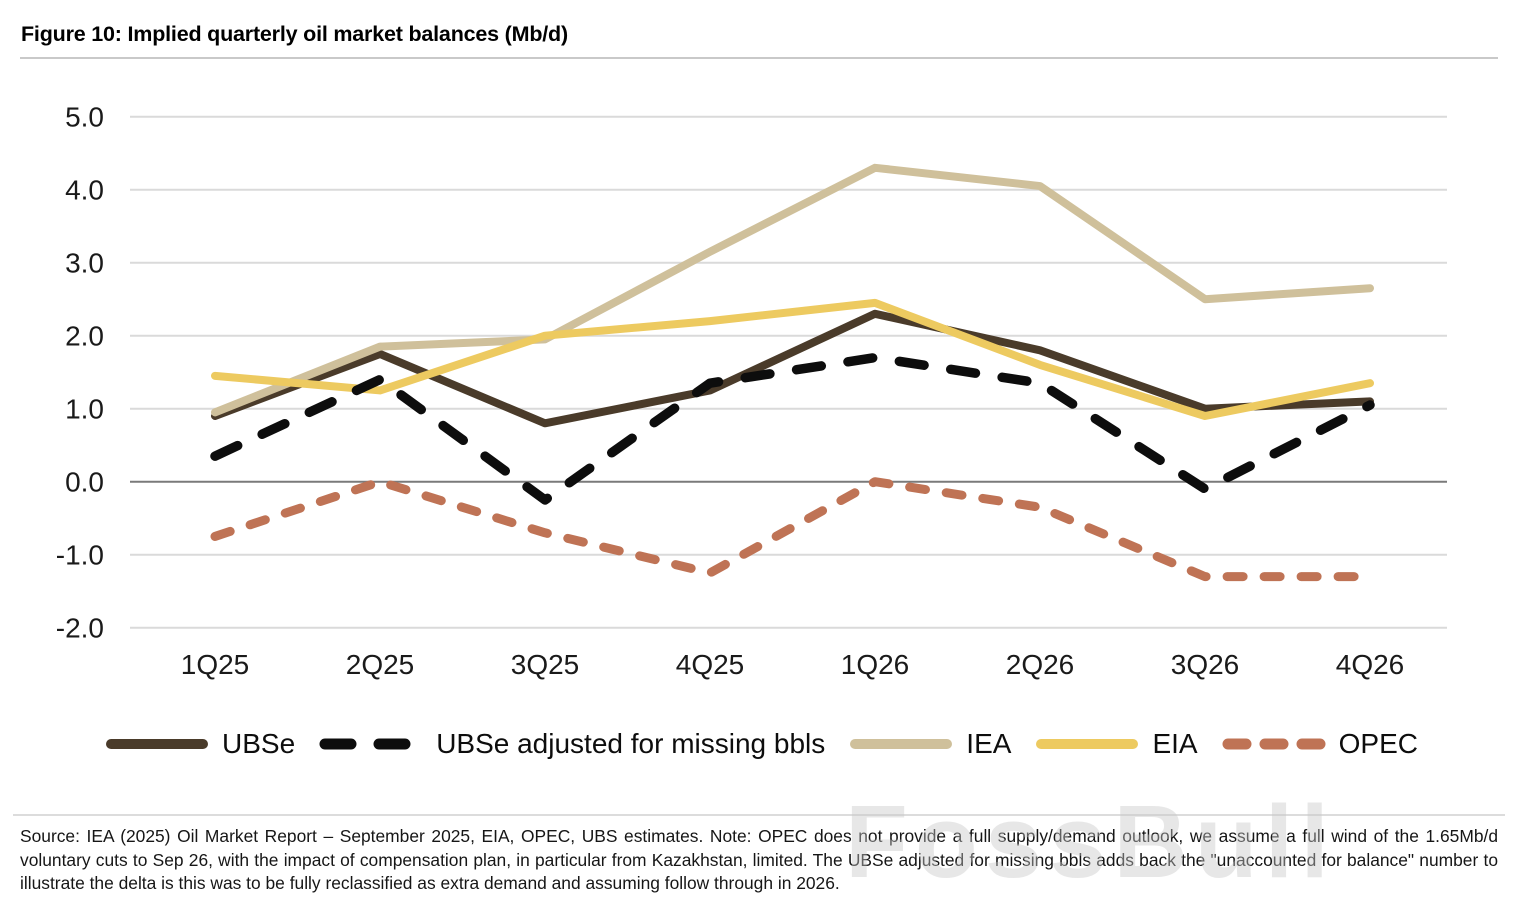  What do you see at coordinates (84, 190) in the screenshot?
I see `y-axis-tick-label: 4.0` at bounding box center [84, 190].